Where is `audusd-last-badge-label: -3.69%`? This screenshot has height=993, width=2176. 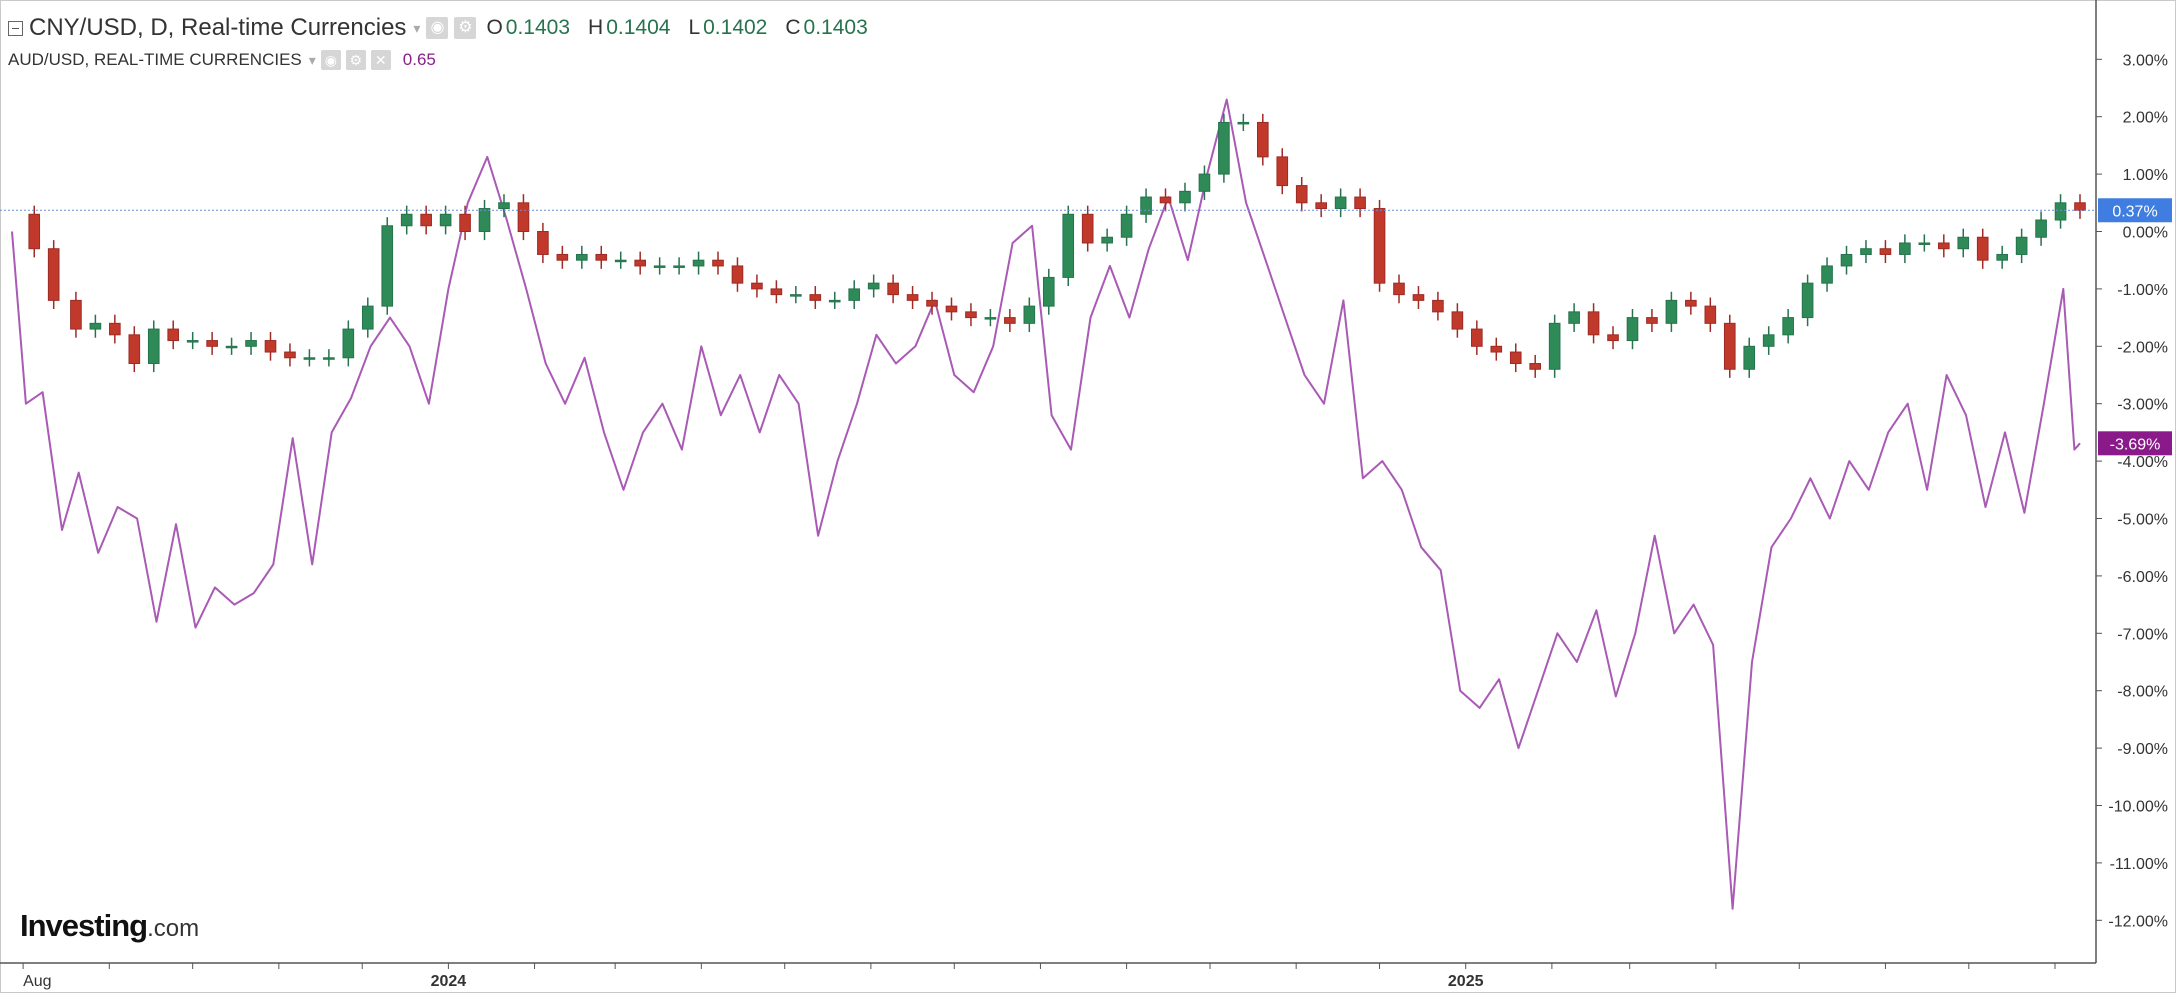
audusd-last-badge-label: -3.69% is located at coordinates (2135, 444).